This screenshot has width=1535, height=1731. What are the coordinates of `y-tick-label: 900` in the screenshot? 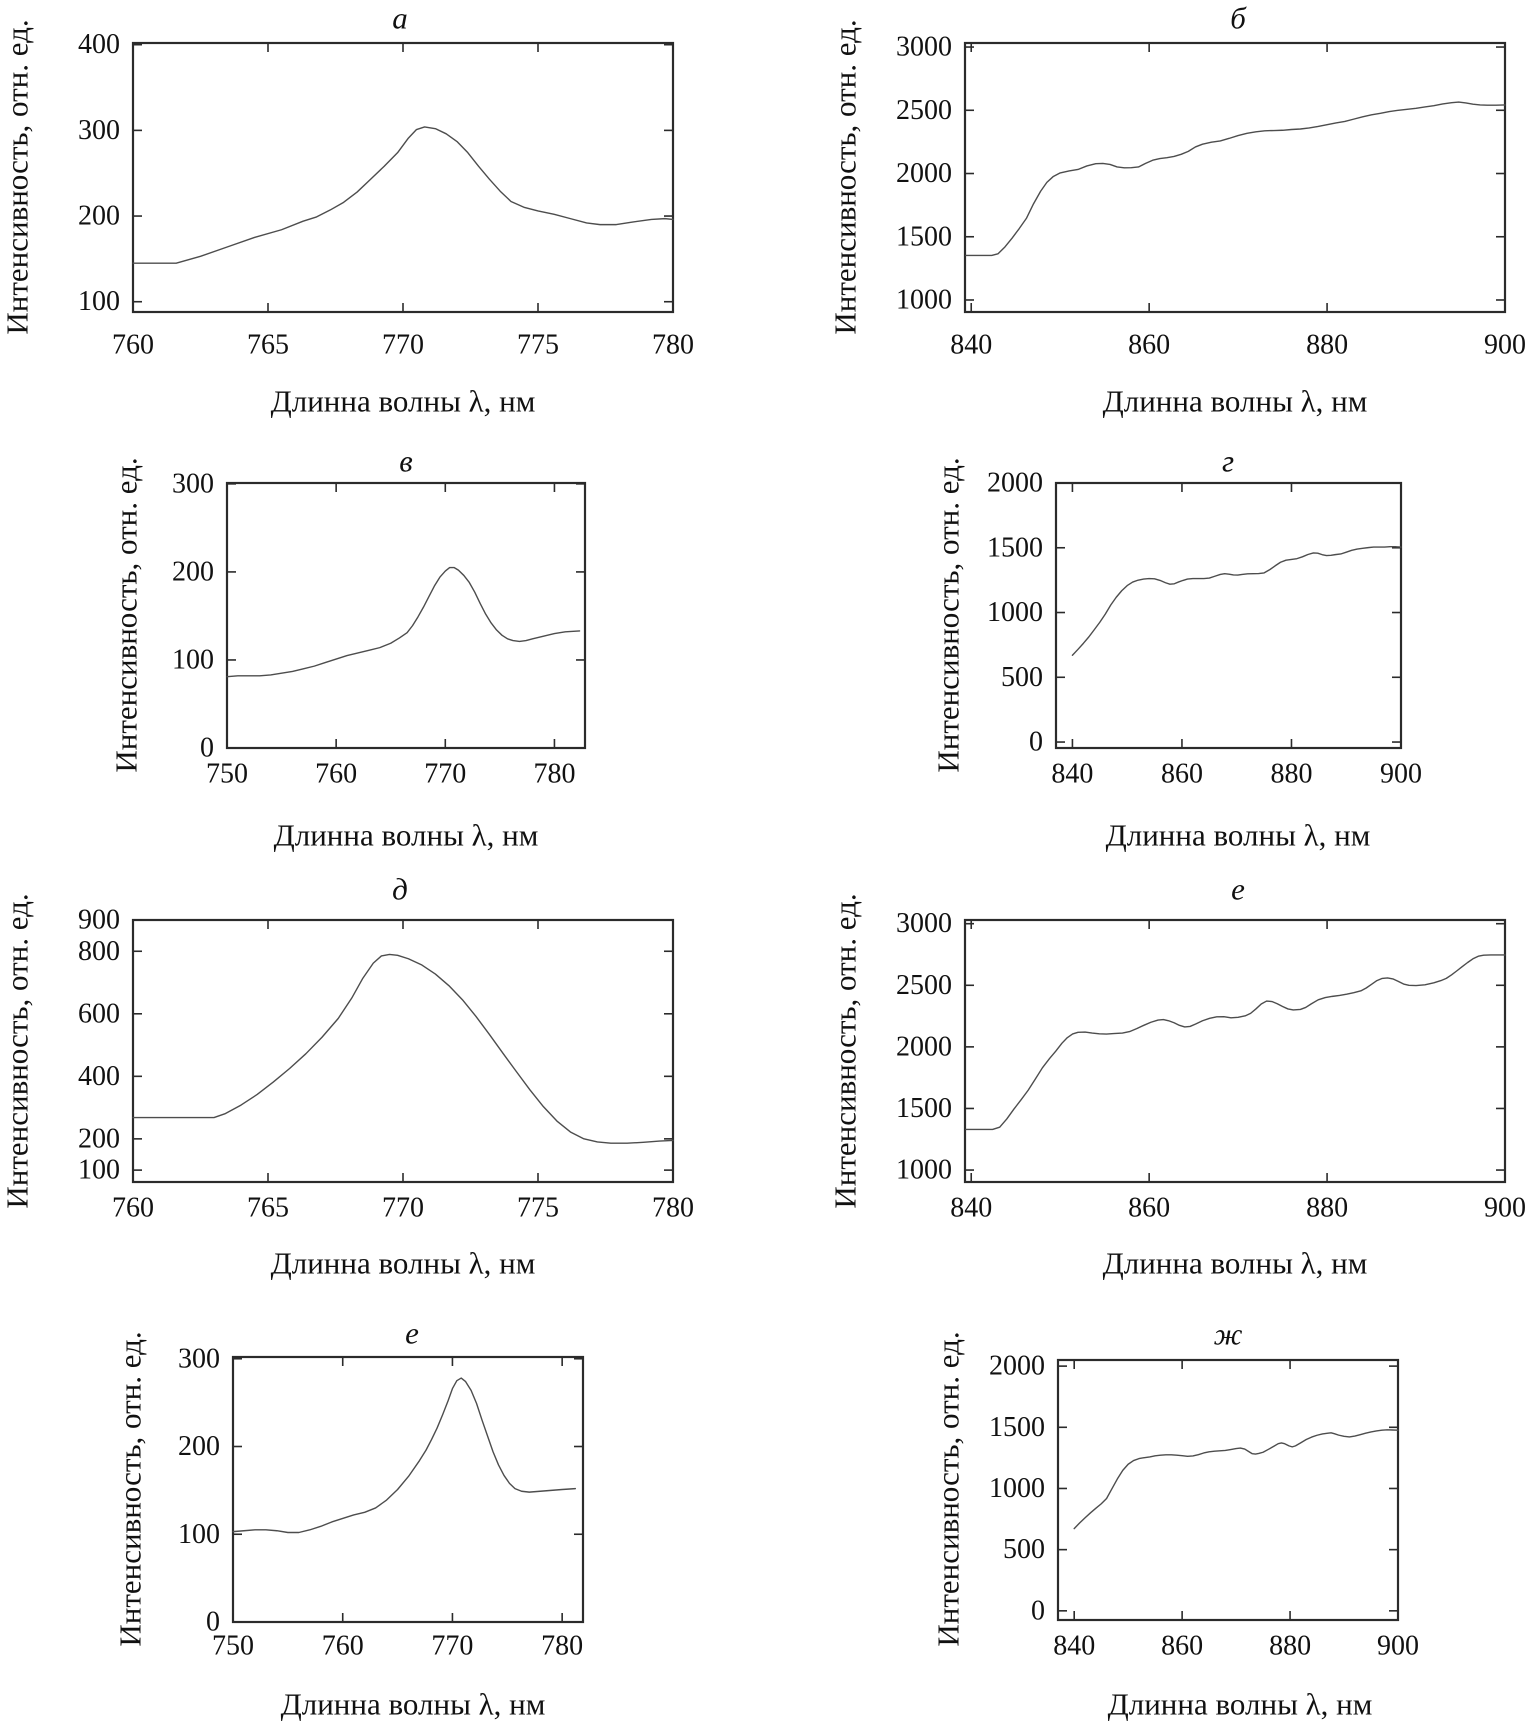 It's located at (99, 920).